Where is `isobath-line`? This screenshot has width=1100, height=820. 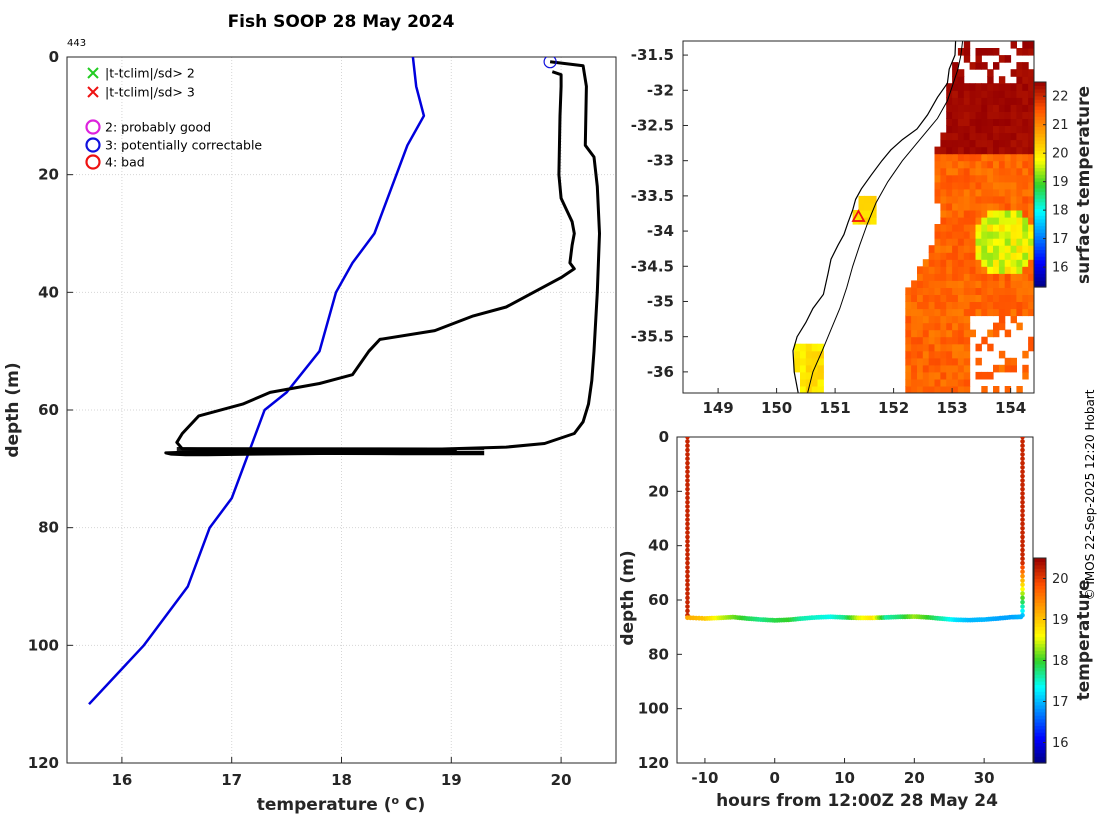
isobath-line is located at coordinates (885, 217).